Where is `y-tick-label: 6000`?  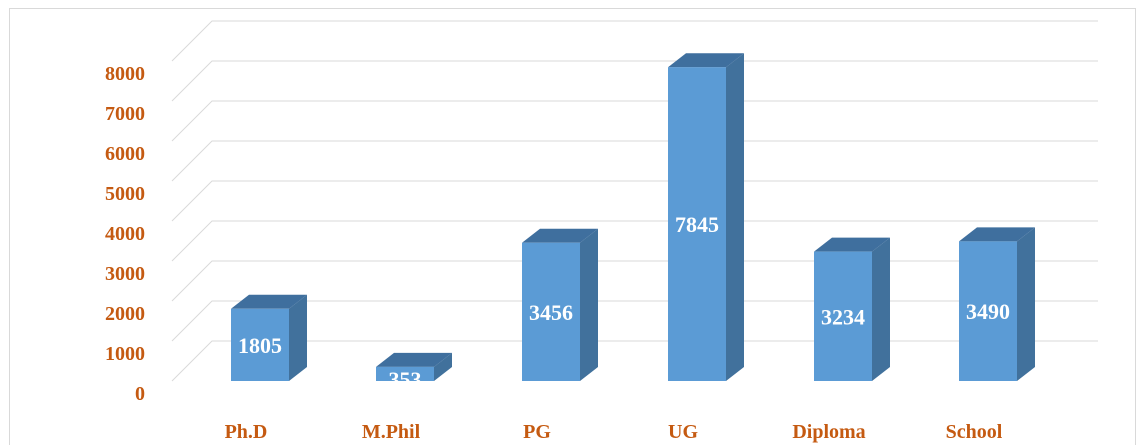
y-tick-label: 6000 is located at coordinates (125, 154).